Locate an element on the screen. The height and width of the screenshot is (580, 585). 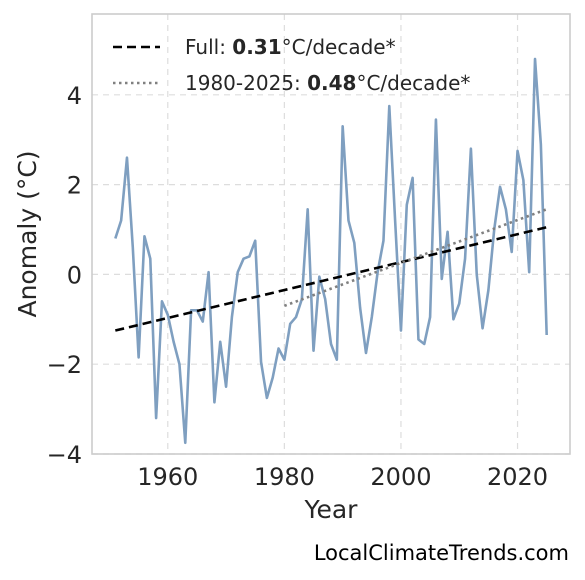
y-tick-label: 2 is located at coordinates (74, 186).